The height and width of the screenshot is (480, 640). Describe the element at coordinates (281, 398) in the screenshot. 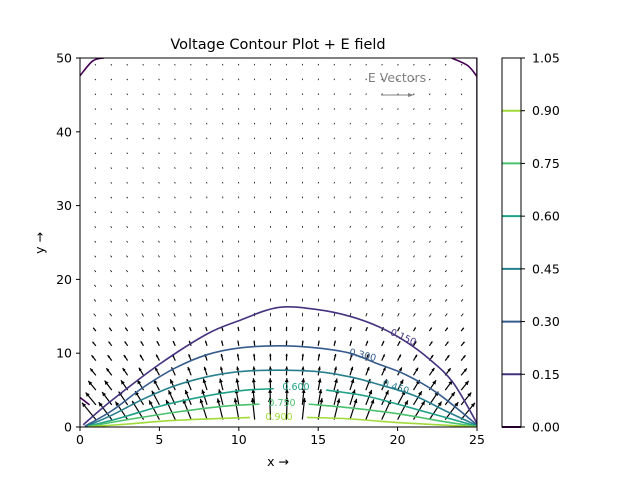

I see `contour-line` at that location.